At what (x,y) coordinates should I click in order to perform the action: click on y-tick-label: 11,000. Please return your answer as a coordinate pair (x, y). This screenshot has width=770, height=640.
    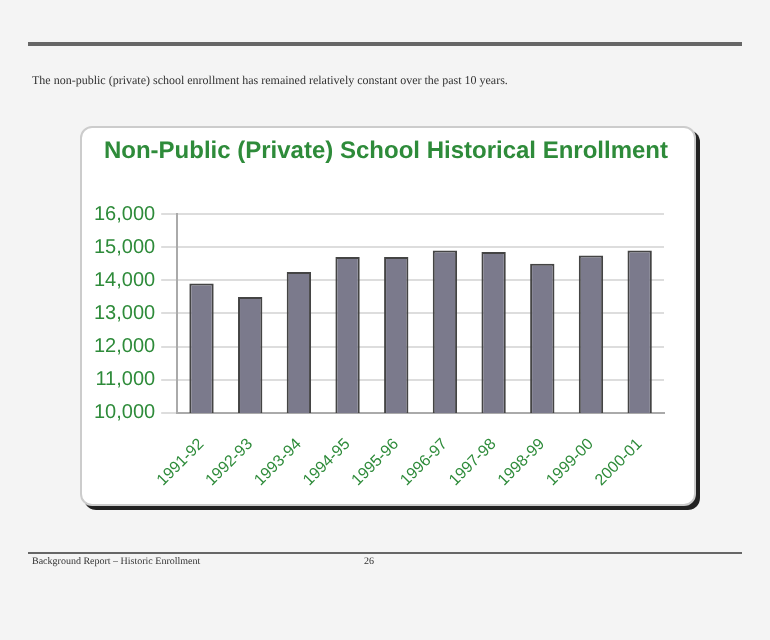
    Looking at the image, I should click on (126, 380).